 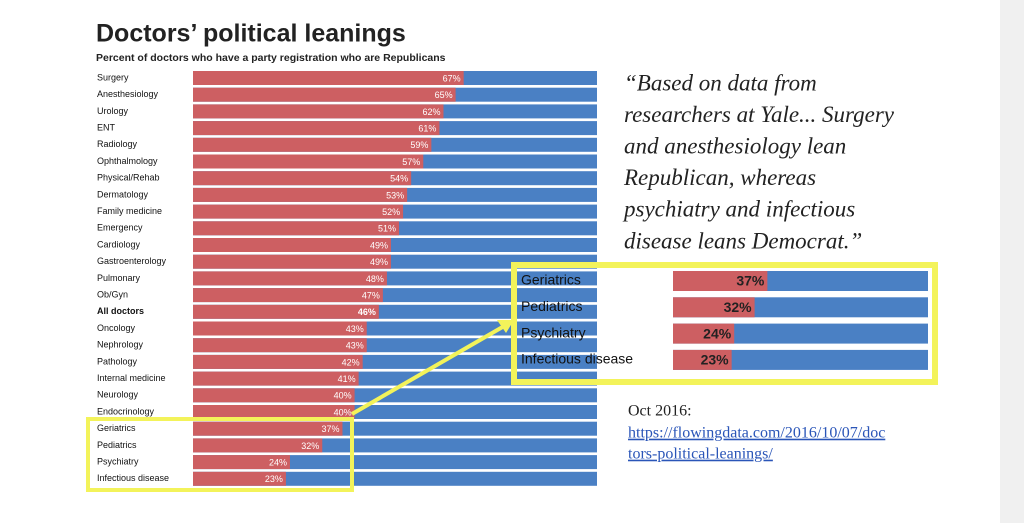 I want to click on category-label: Gastroenterology, so click(x=132, y=261).